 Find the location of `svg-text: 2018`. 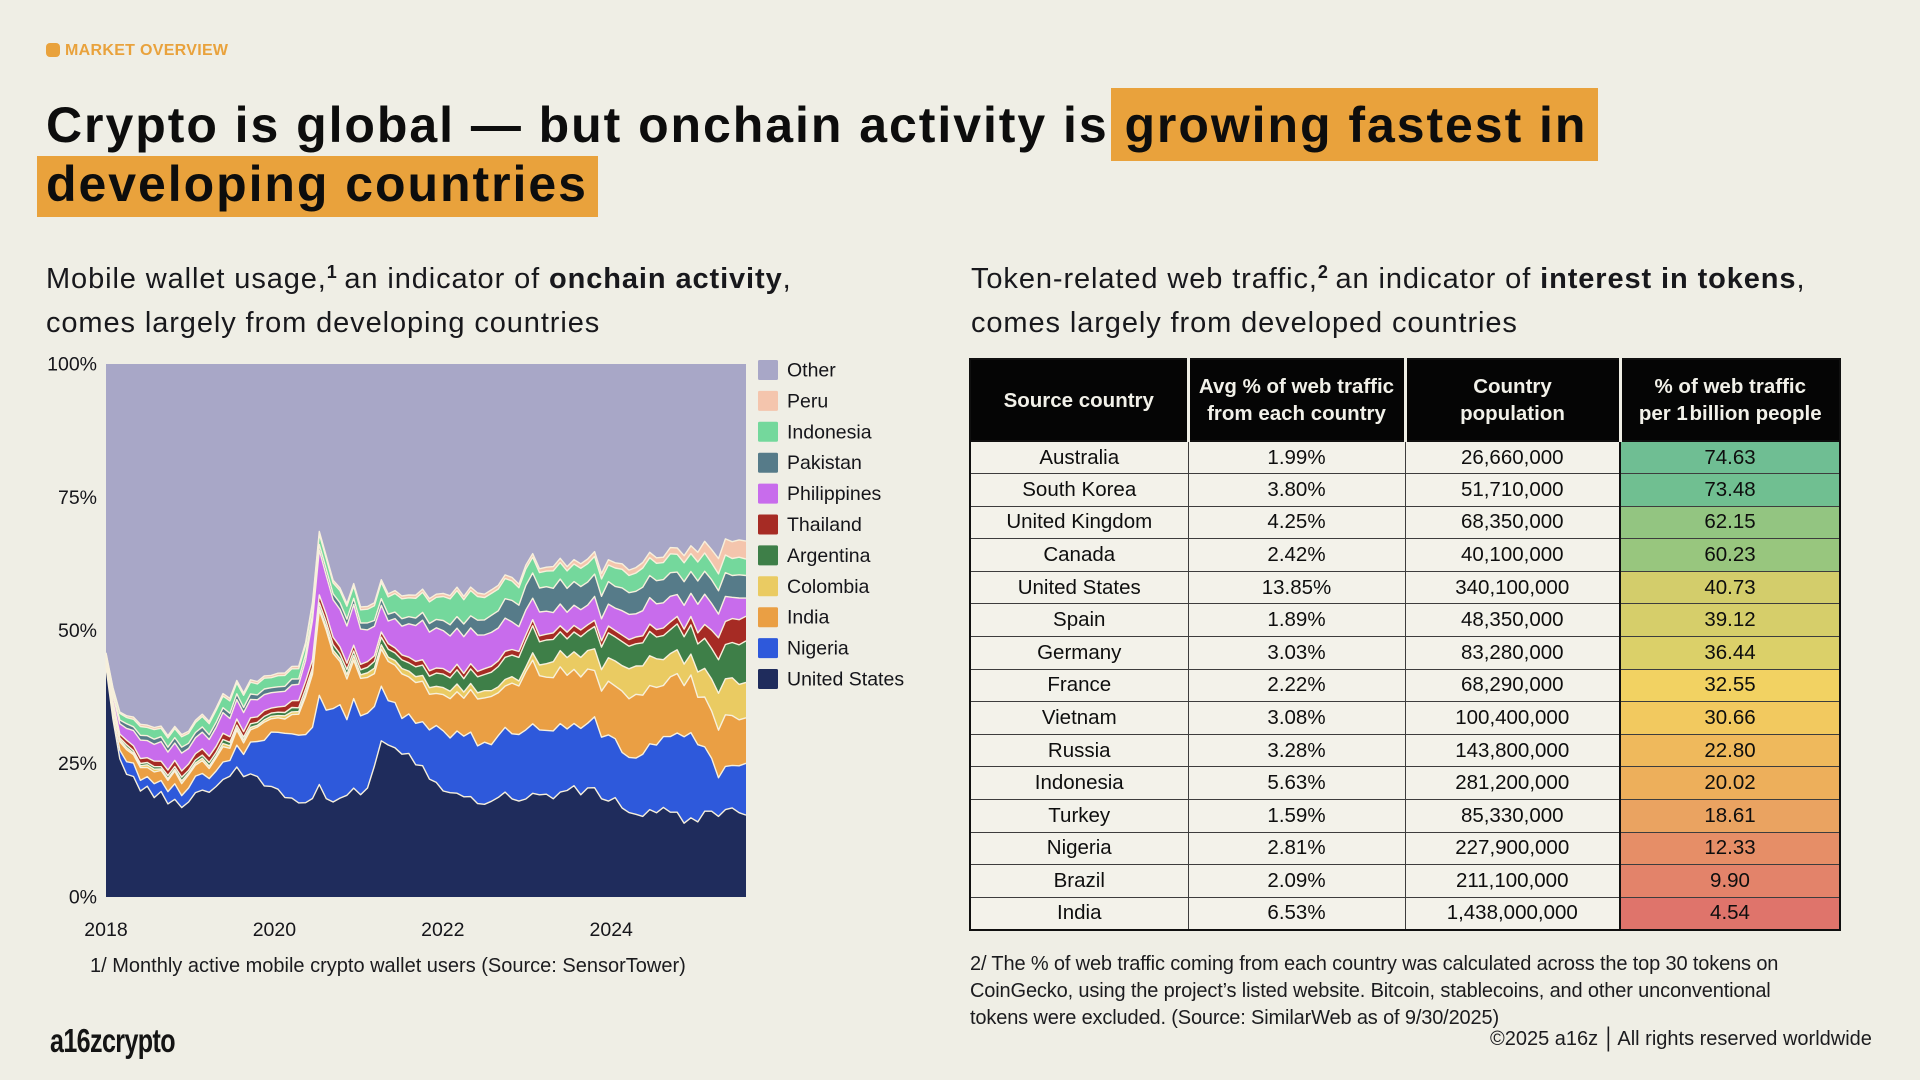

svg-text: 2018 is located at coordinates (105, 930).